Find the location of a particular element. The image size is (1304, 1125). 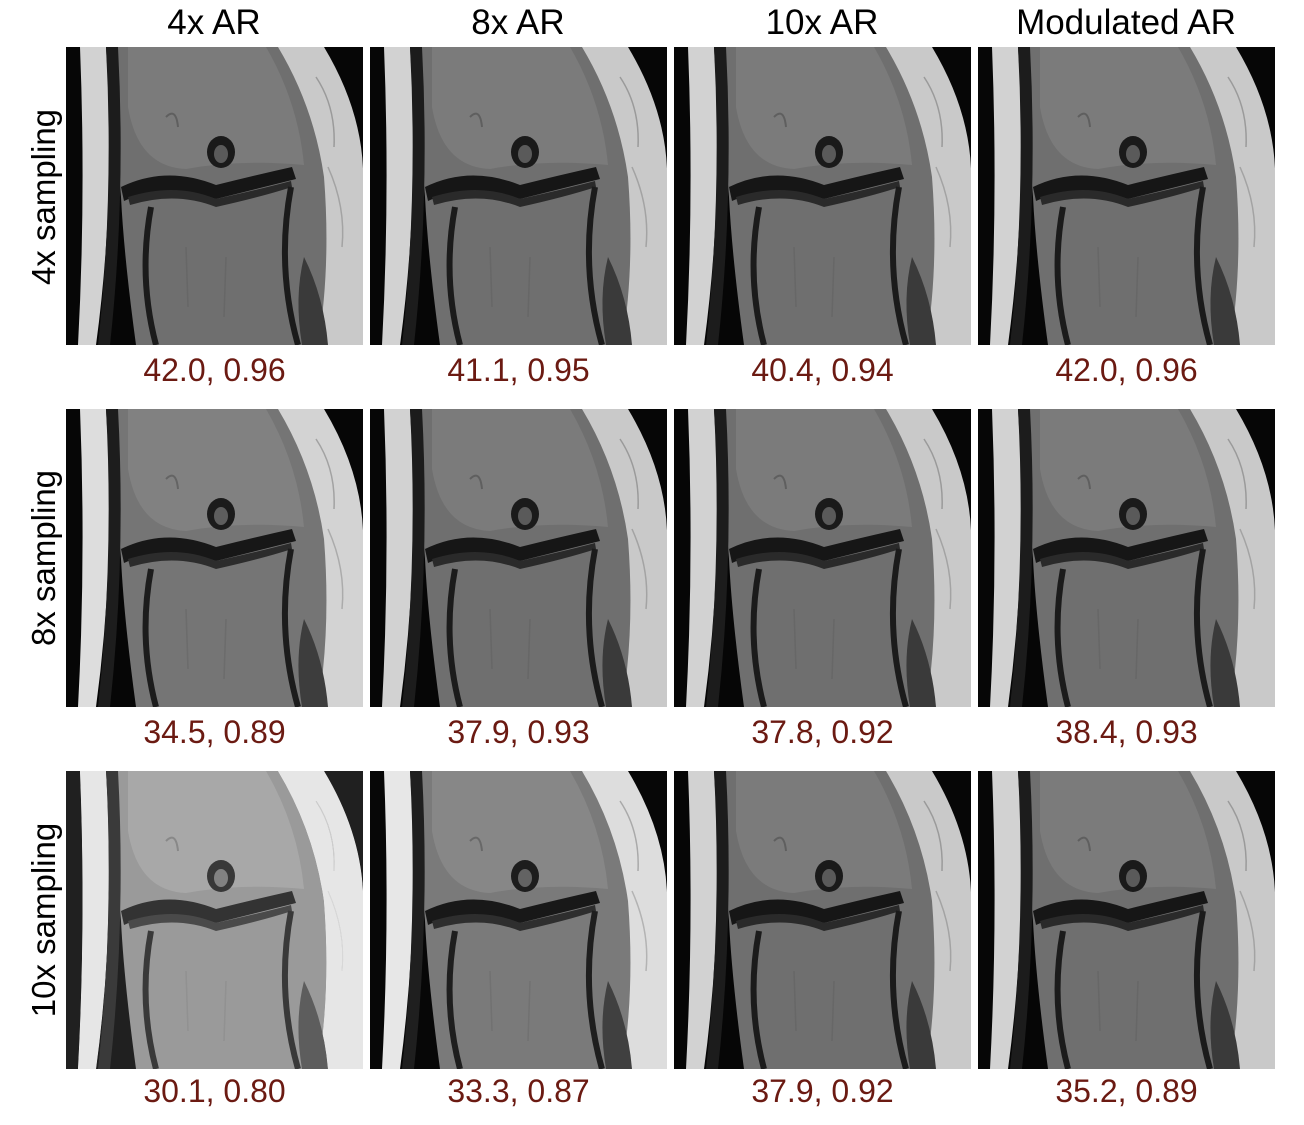

metric-4x-sampling-modulated-ar: 42.0, 0.96 is located at coordinates (1126, 370).